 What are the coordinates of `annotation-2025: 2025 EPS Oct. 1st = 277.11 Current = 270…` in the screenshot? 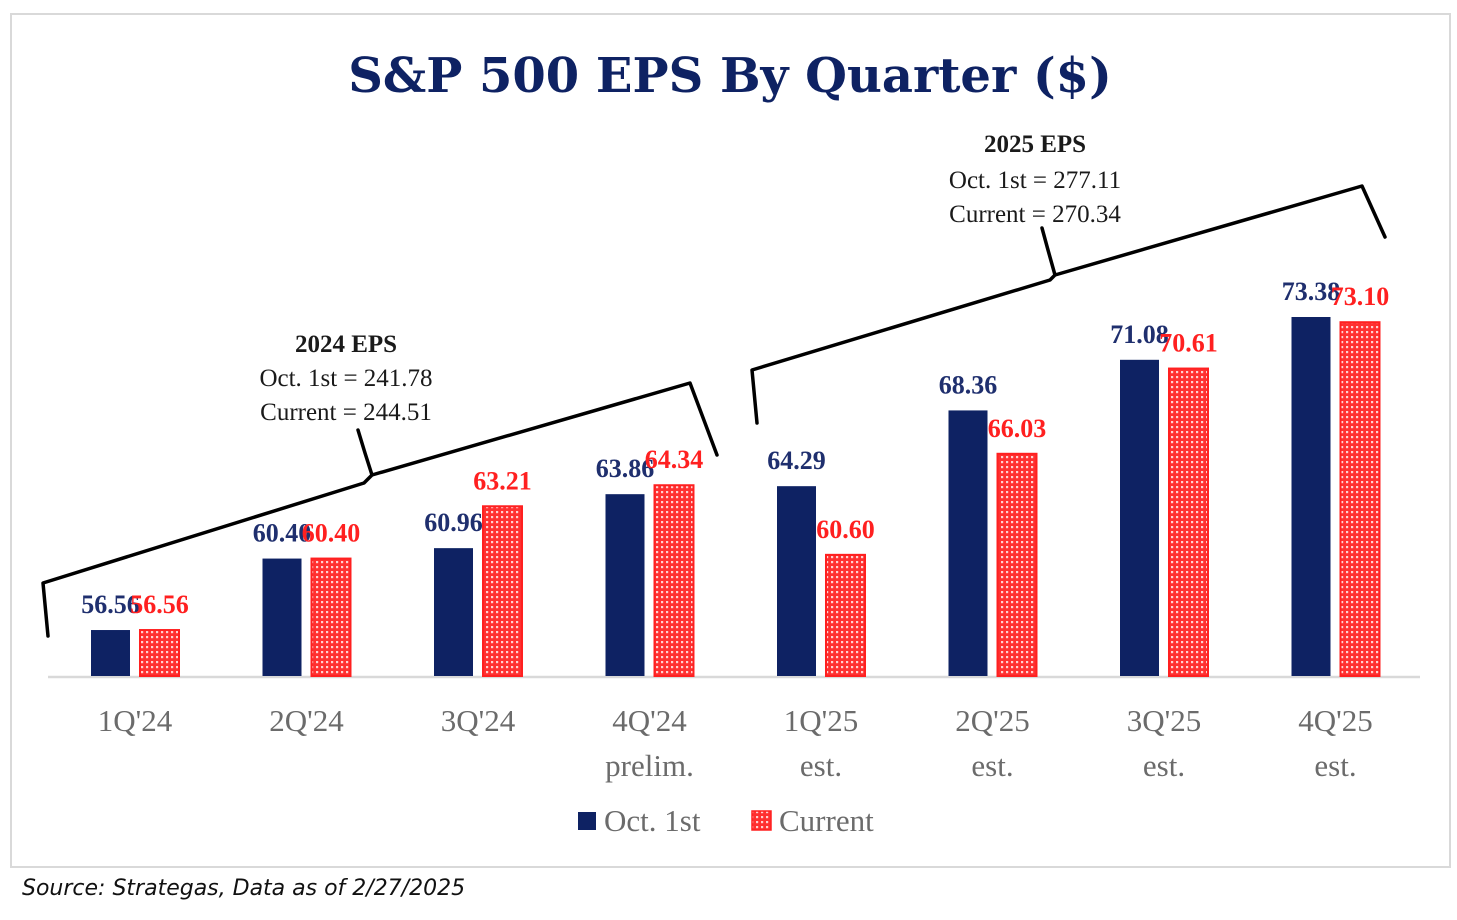 It's located at (1035, 179).